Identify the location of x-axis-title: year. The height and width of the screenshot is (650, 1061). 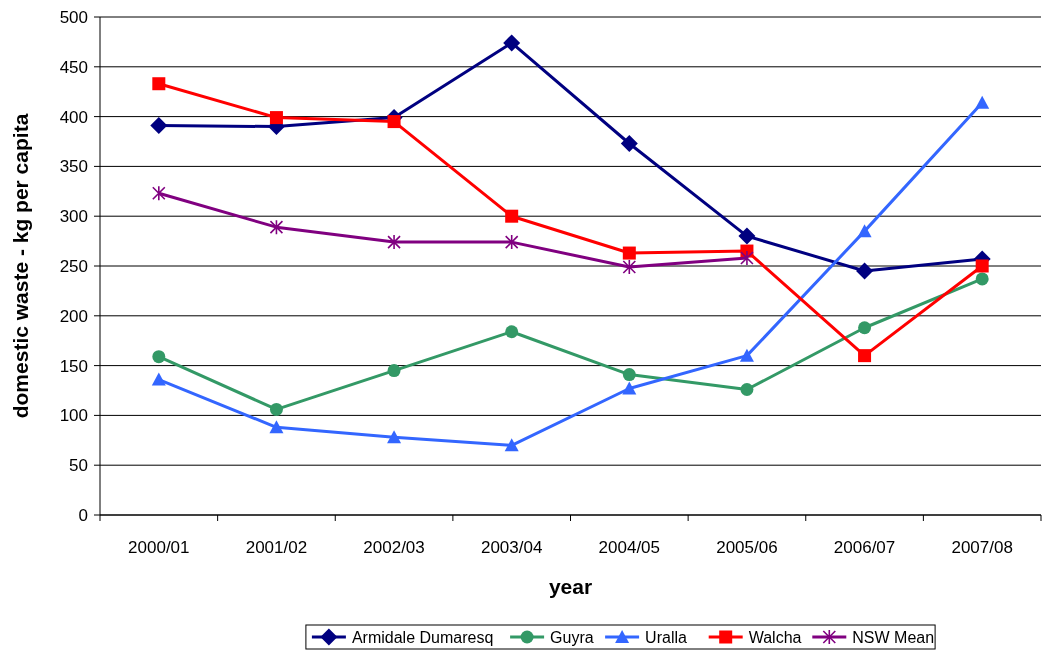
(570, 586).